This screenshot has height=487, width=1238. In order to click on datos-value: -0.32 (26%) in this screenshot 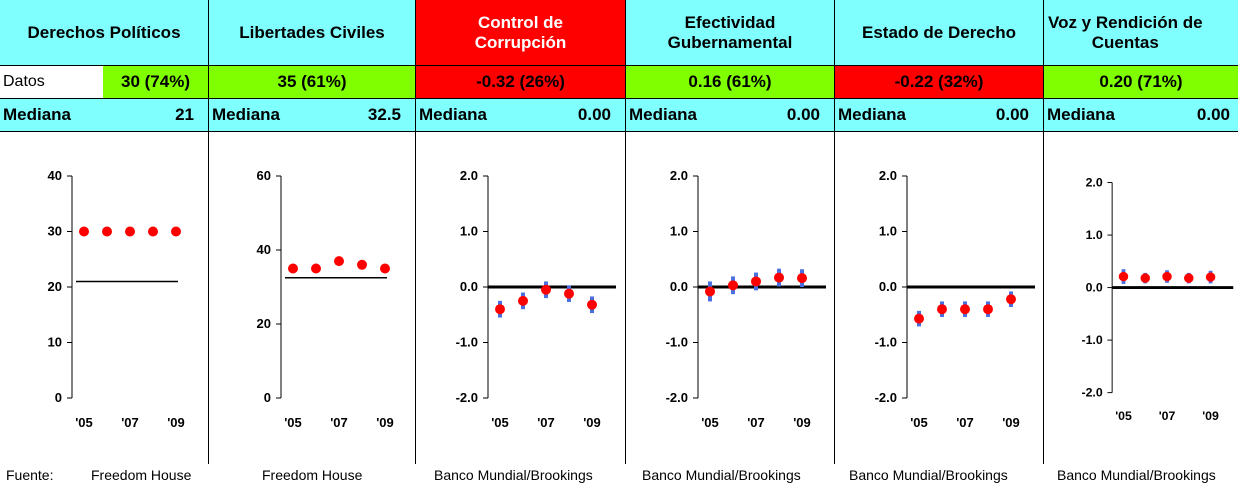, I will do `click(520, 82)`.